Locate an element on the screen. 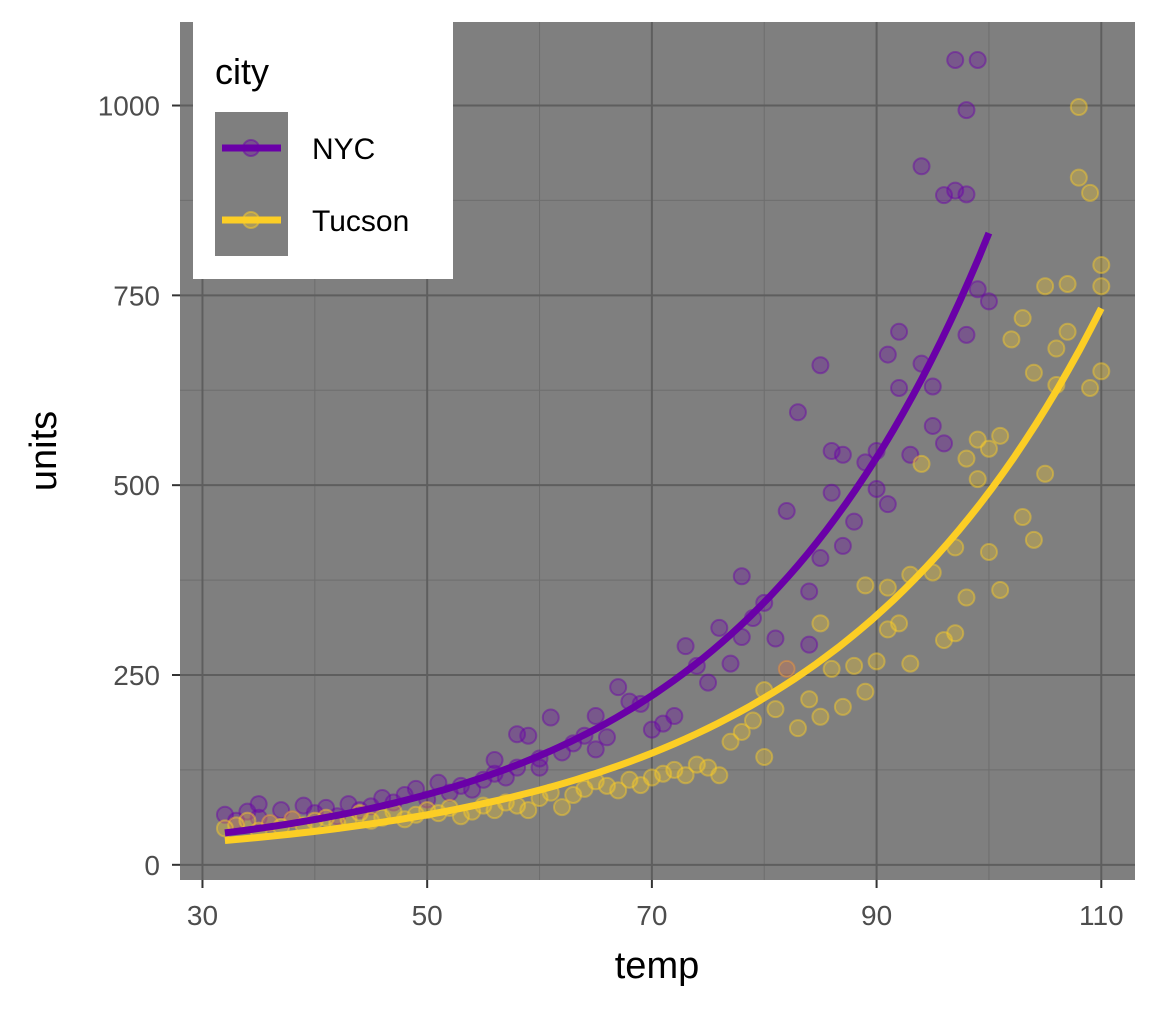 The image size is (1158, 1012). y-tick-label: 250 is located at coordinates (136, 675).